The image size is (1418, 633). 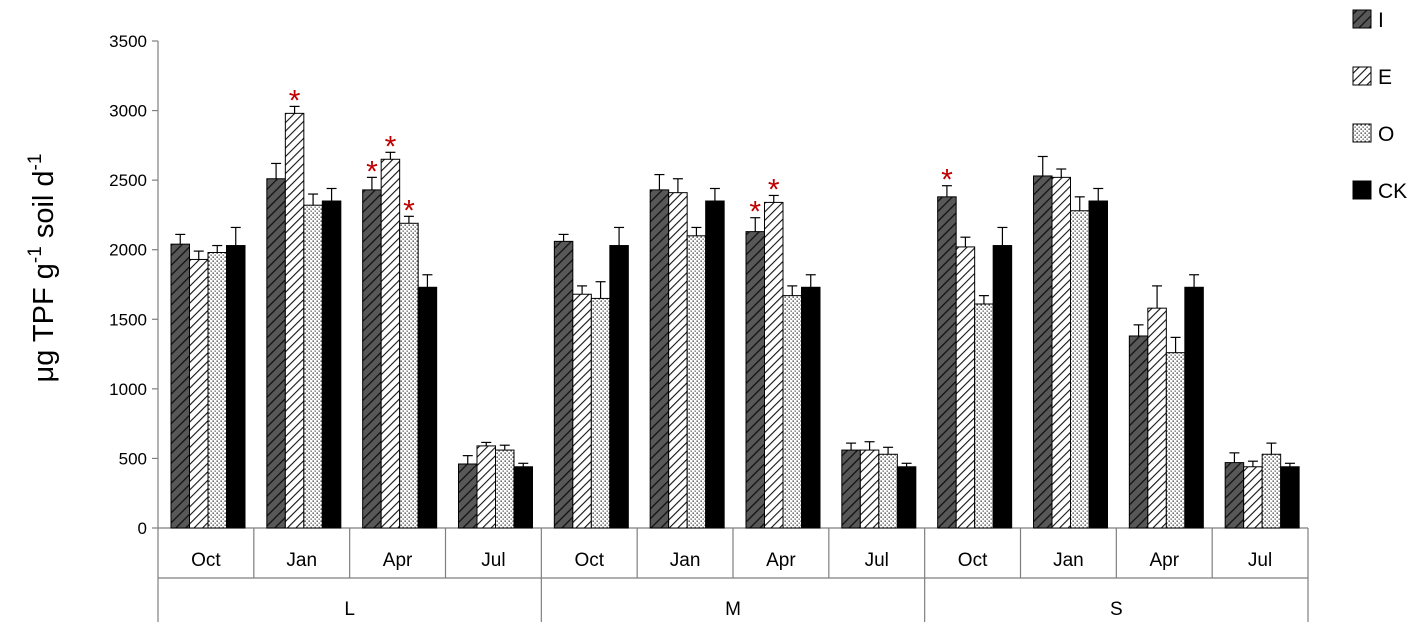 I want to click on legend-label-E: E, so click(x=1385, y=77).